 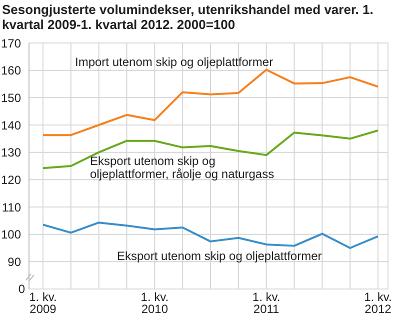 I want to click on y-tick-label: 100, so click(x=11, y=235).